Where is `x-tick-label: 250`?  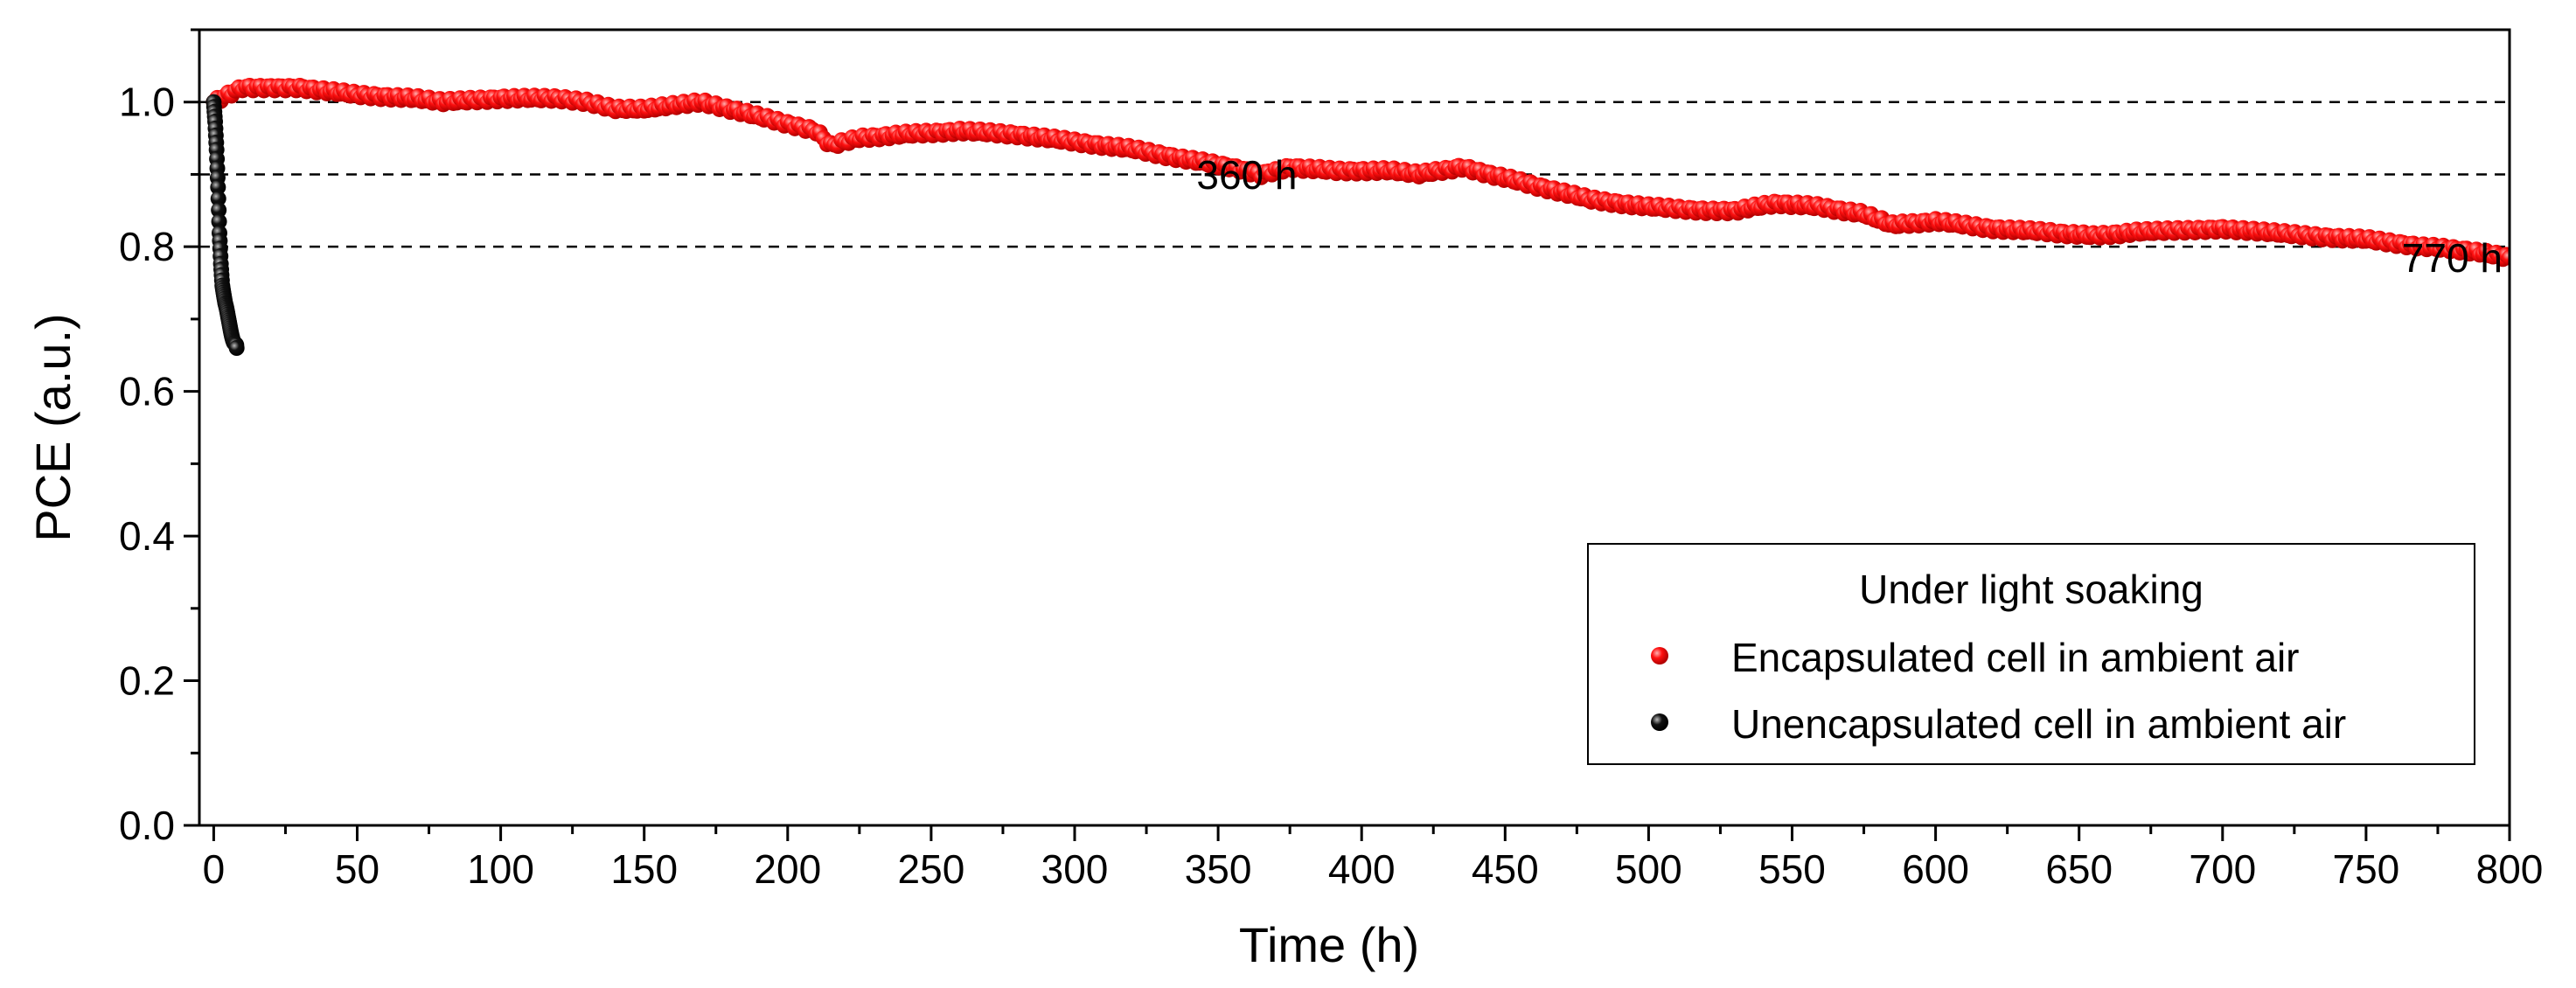
x-tick-label: 250 is located at coordinates (932, 869).